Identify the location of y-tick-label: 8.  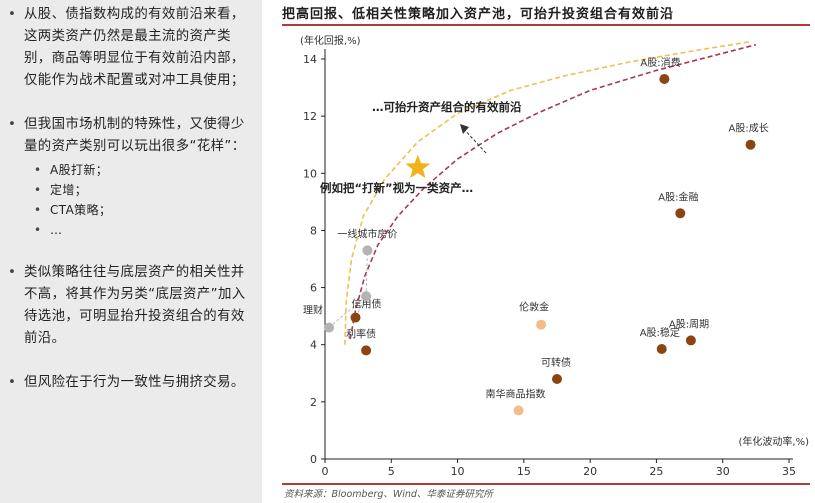
(313, 230).